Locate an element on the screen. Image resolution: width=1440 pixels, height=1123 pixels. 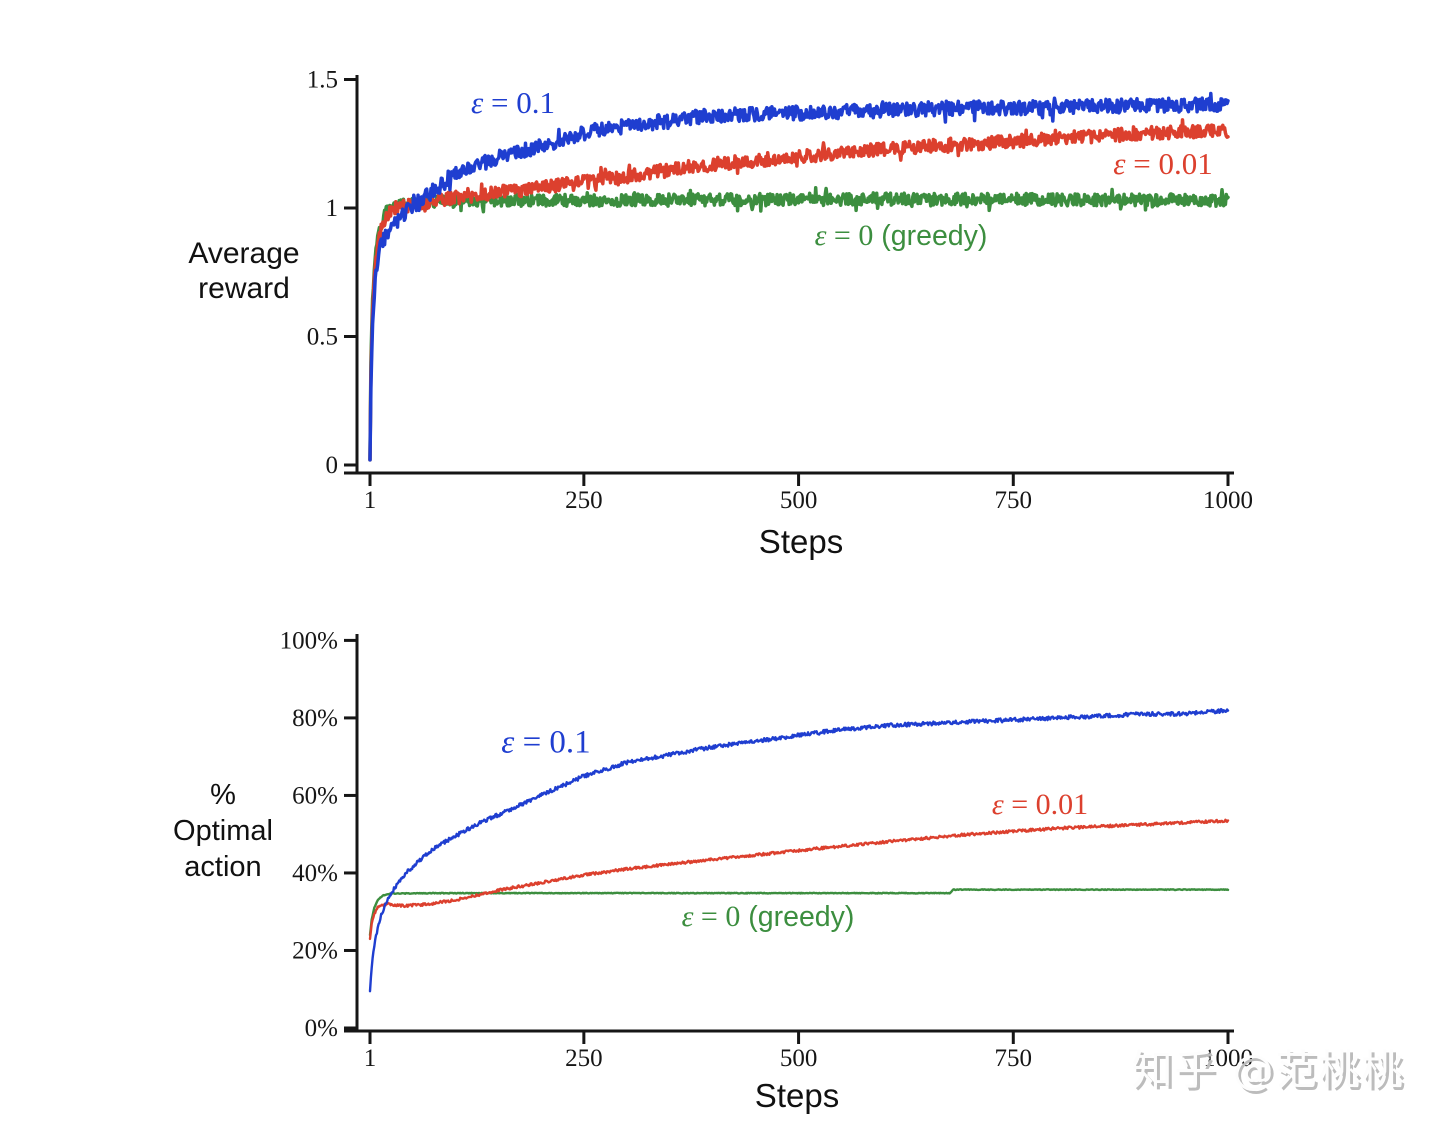
y-tick-label: 40% is located at coordinates (315, 873).